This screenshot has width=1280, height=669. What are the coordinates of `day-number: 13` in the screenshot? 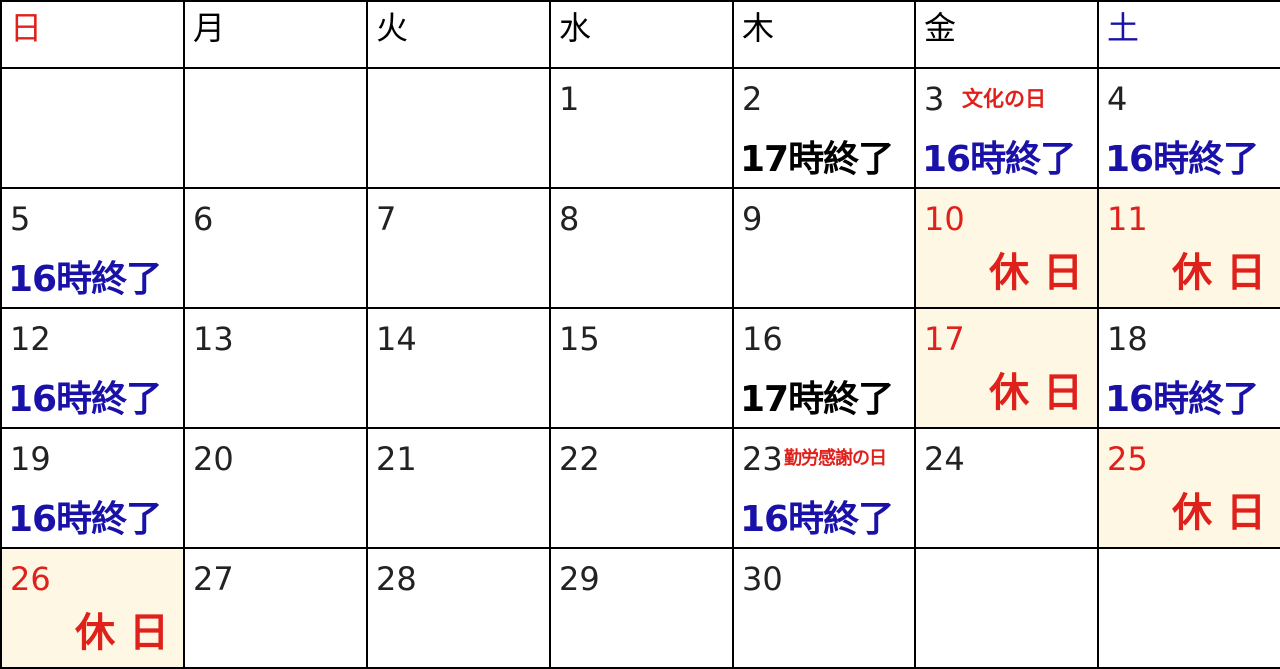 It's located at (213, 338).